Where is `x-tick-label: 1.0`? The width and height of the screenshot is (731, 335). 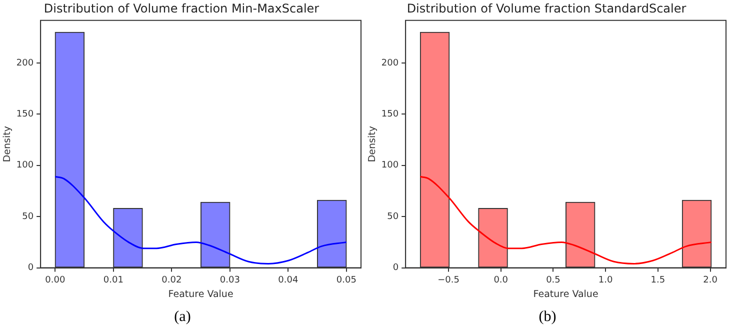 x-tick-label: 1.0 is located at coordinates (606, 281).